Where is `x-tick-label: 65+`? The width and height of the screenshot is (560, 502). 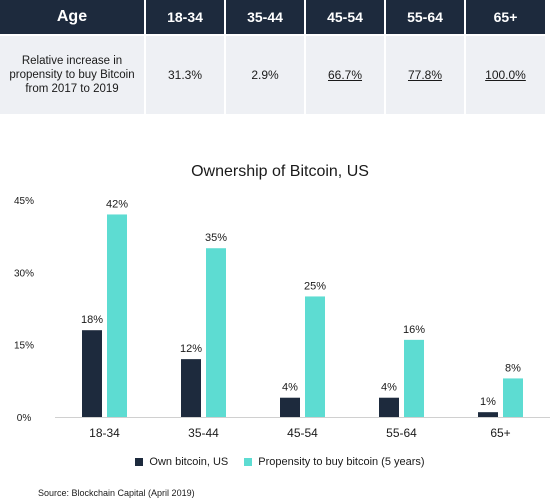
x-tick-label: 65+ is located at coordinates (500, 433).